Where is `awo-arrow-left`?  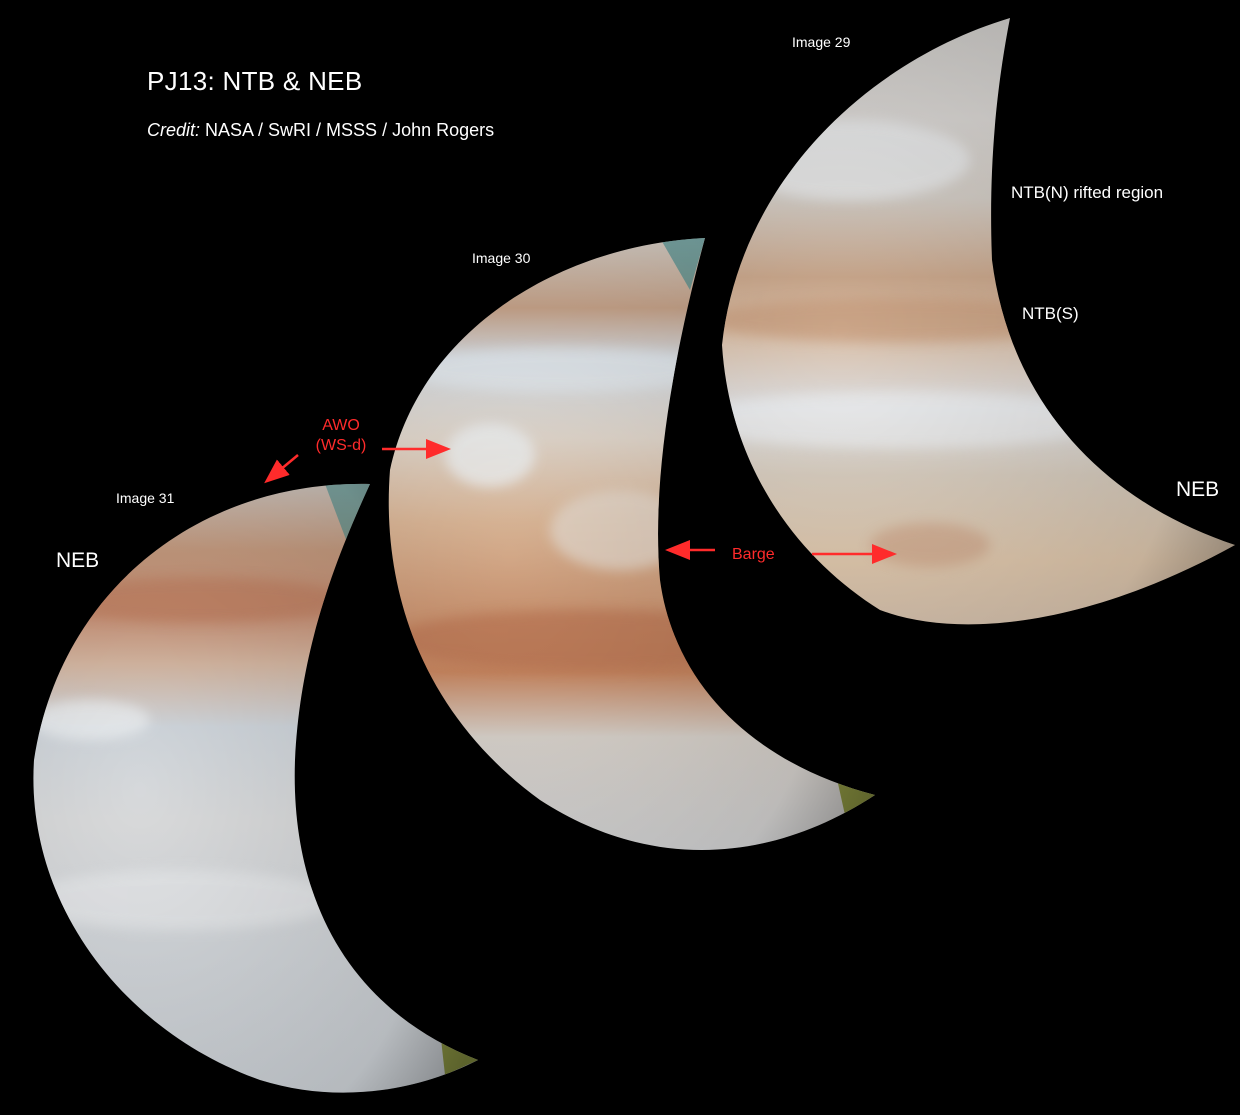 awo-arrow-left is located at coordinates (281, 469).